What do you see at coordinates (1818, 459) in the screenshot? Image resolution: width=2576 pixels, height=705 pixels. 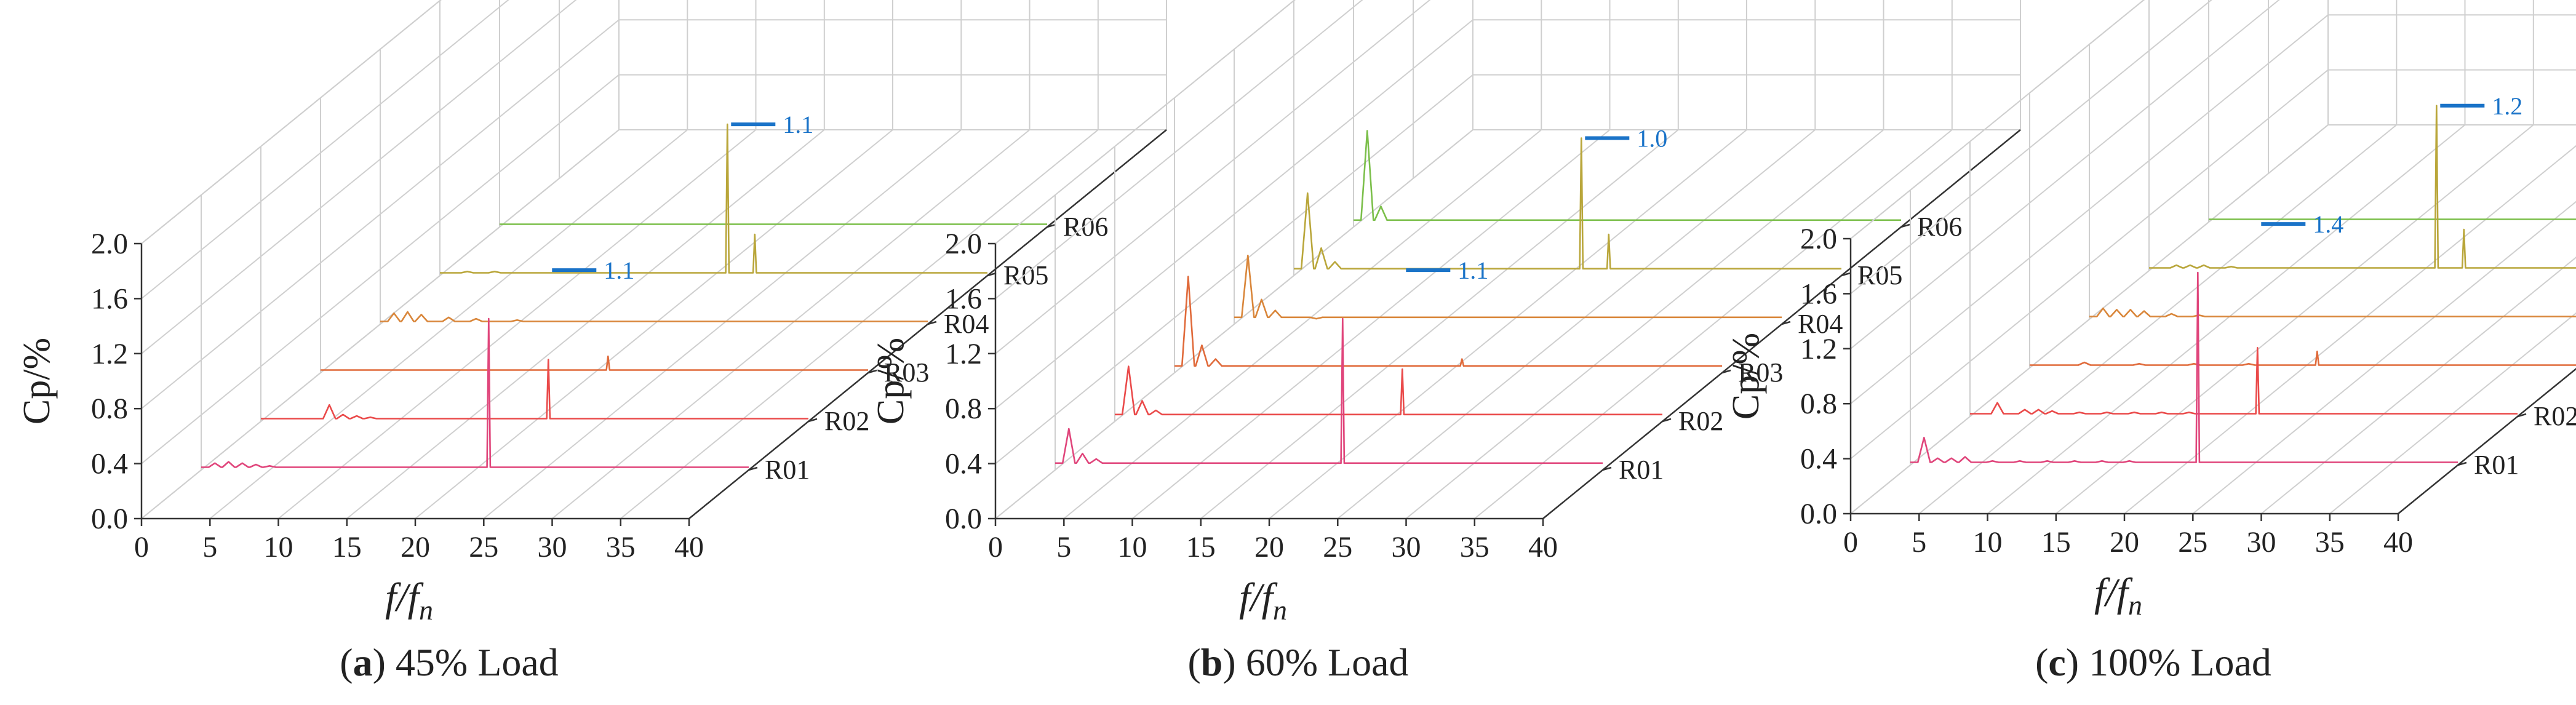 I see `y-tick-label: 0.4` at bounding box center [1818, 459].